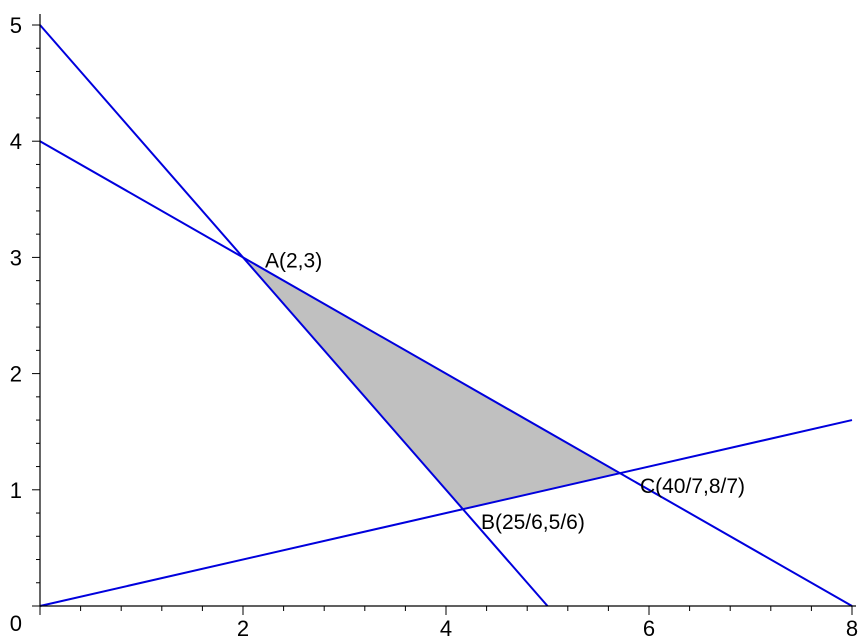  Describe the element at coordinates (16, 490) in the screenshot. I see `y-tick-label: 1` at that location.